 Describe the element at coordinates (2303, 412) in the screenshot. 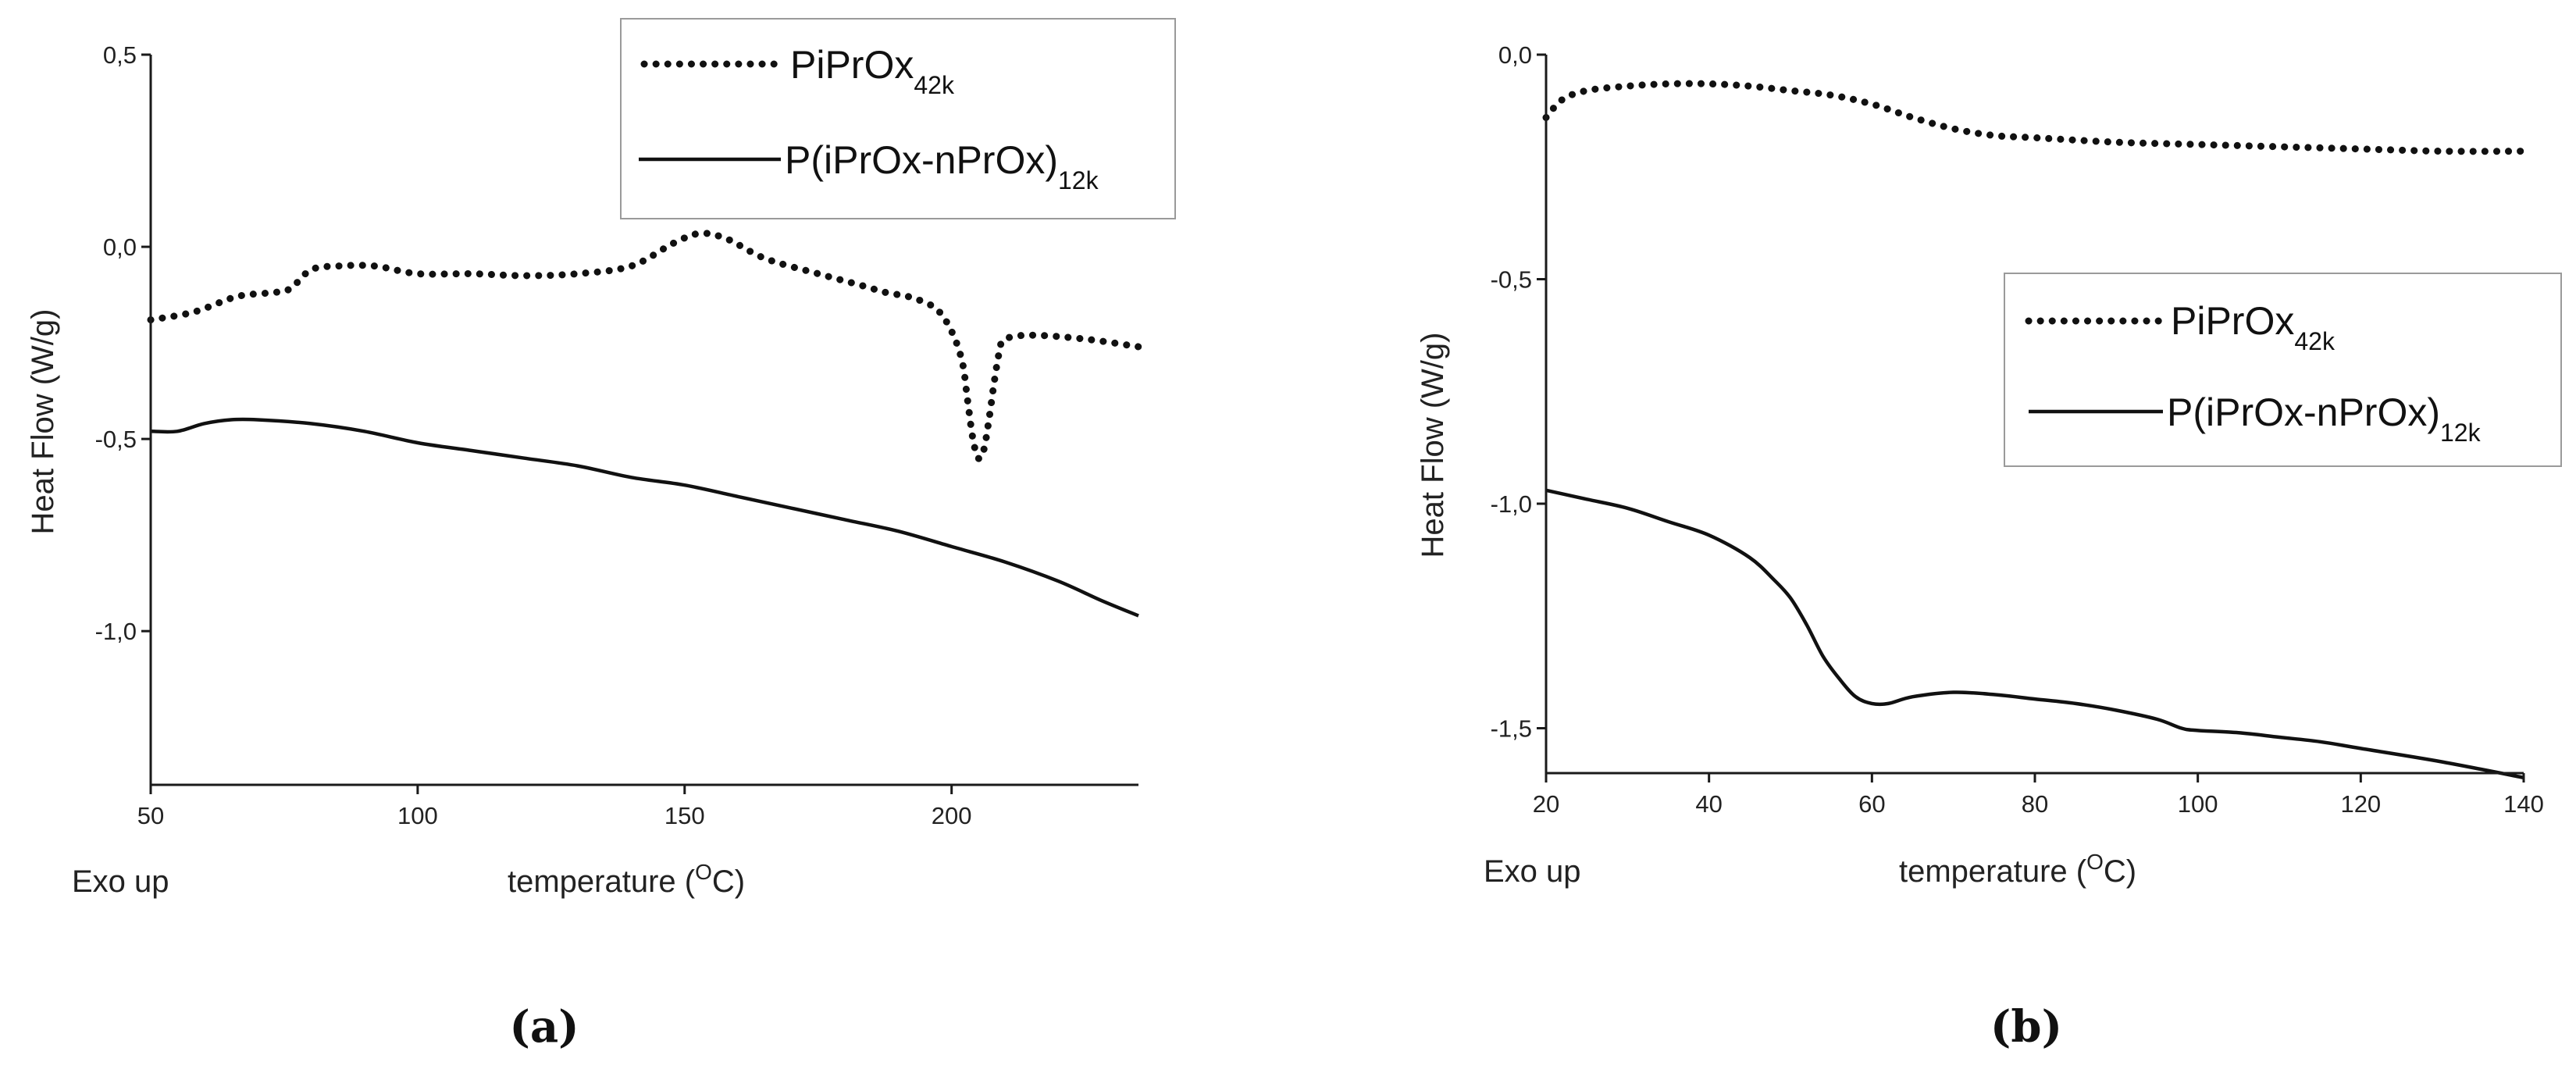

I see `panel-b-legend-name-copolymer: P(iPrOx-nPrOx)` at that location.